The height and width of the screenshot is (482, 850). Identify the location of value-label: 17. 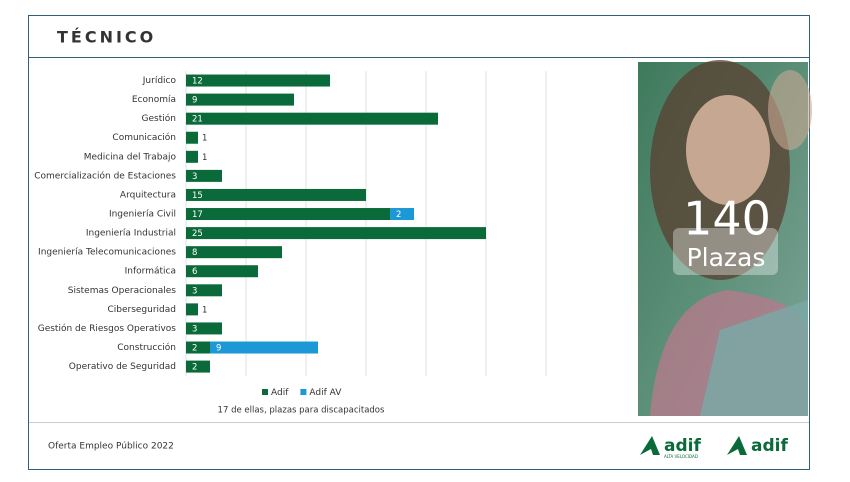
(197, 215).